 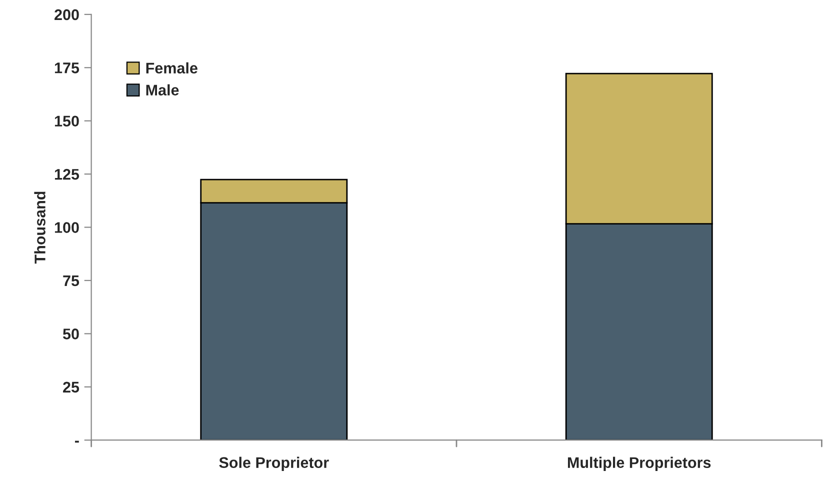 I want to click on y-tick-label: 200, so click(x=66, y=14).